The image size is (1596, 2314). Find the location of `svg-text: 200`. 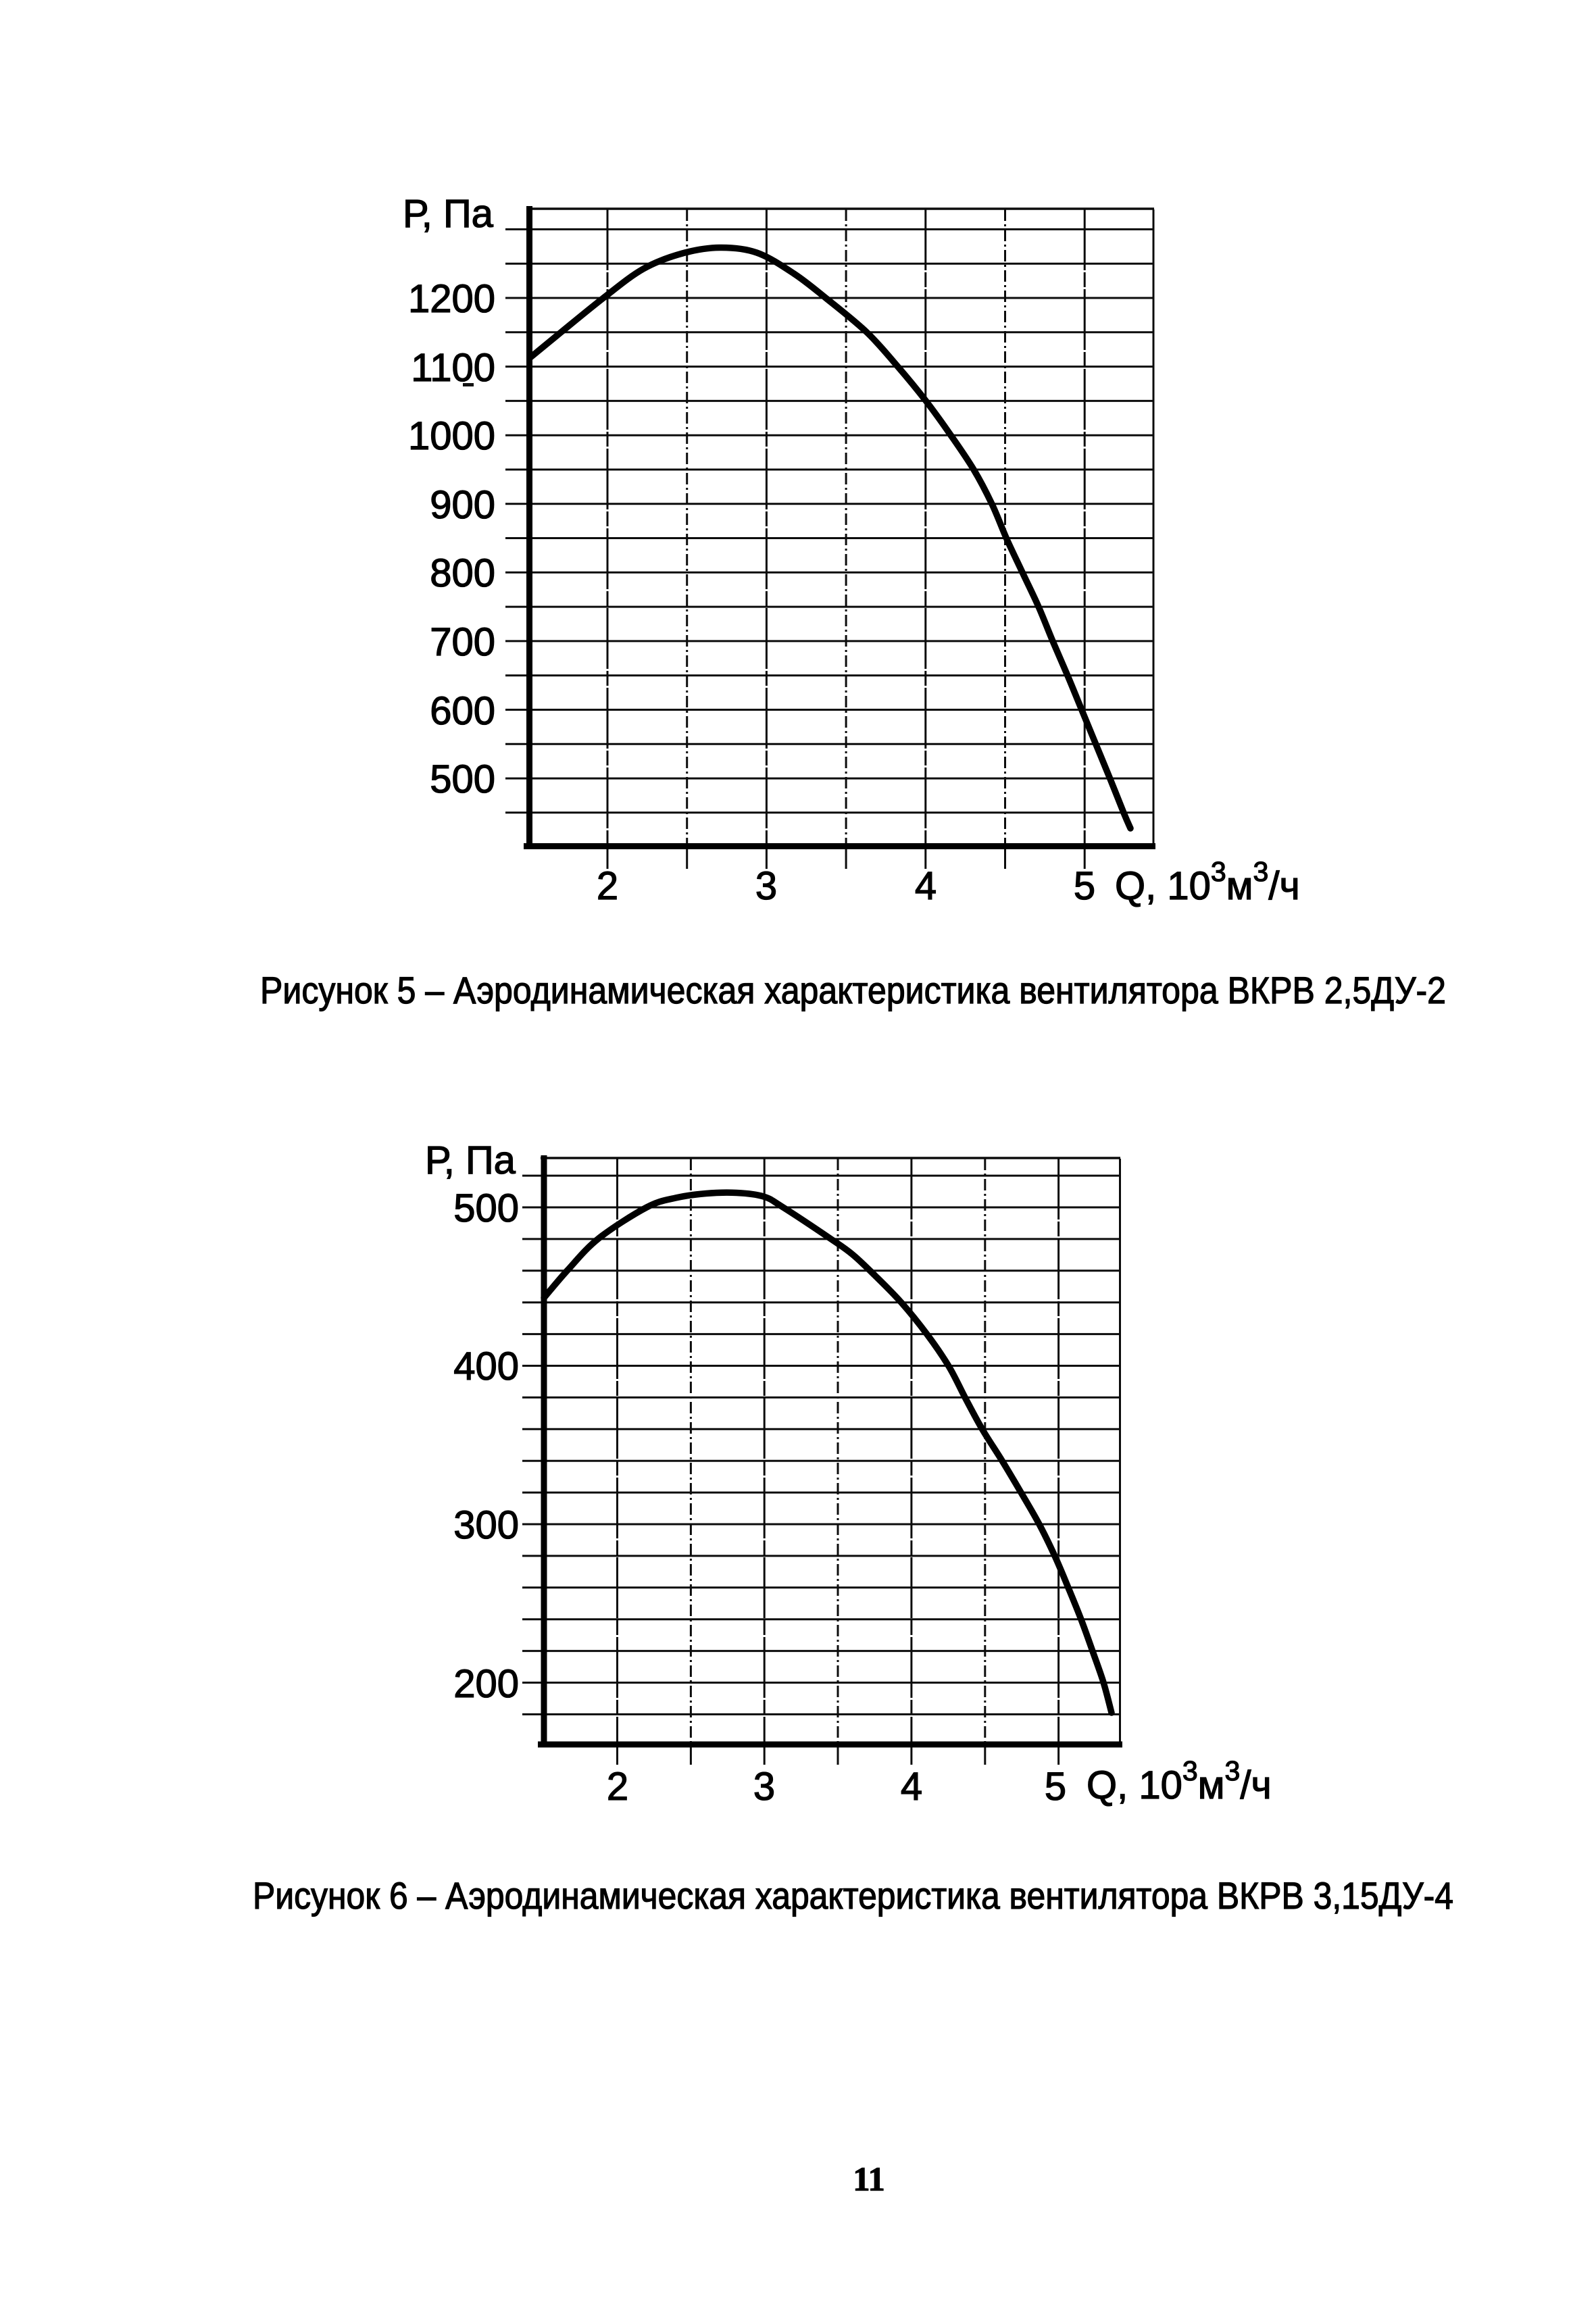

svg-text: 200 is located at coordinates (486, 1684).